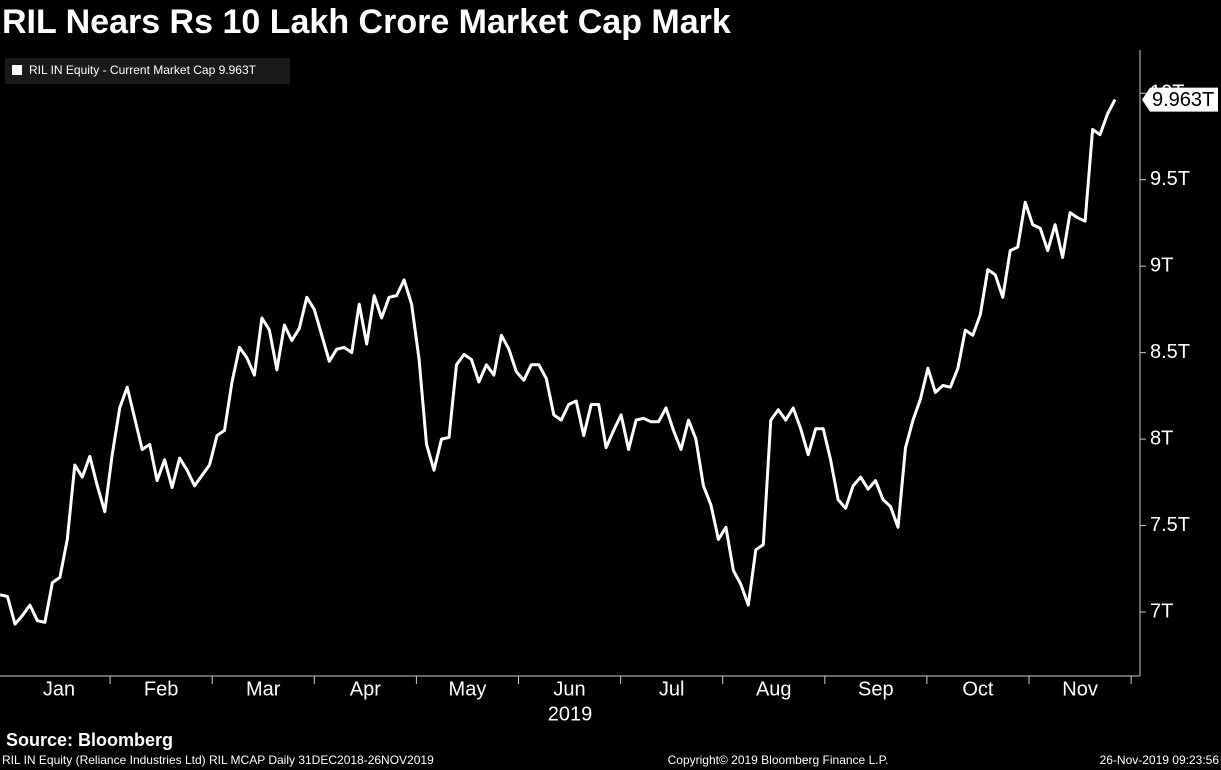 The width and height of the screenshot is (1221, 770). What do you see at coordinates (263, 689) in the screenshot?
I see `x-tick-label: Mar` at bounding box center [263, 689].